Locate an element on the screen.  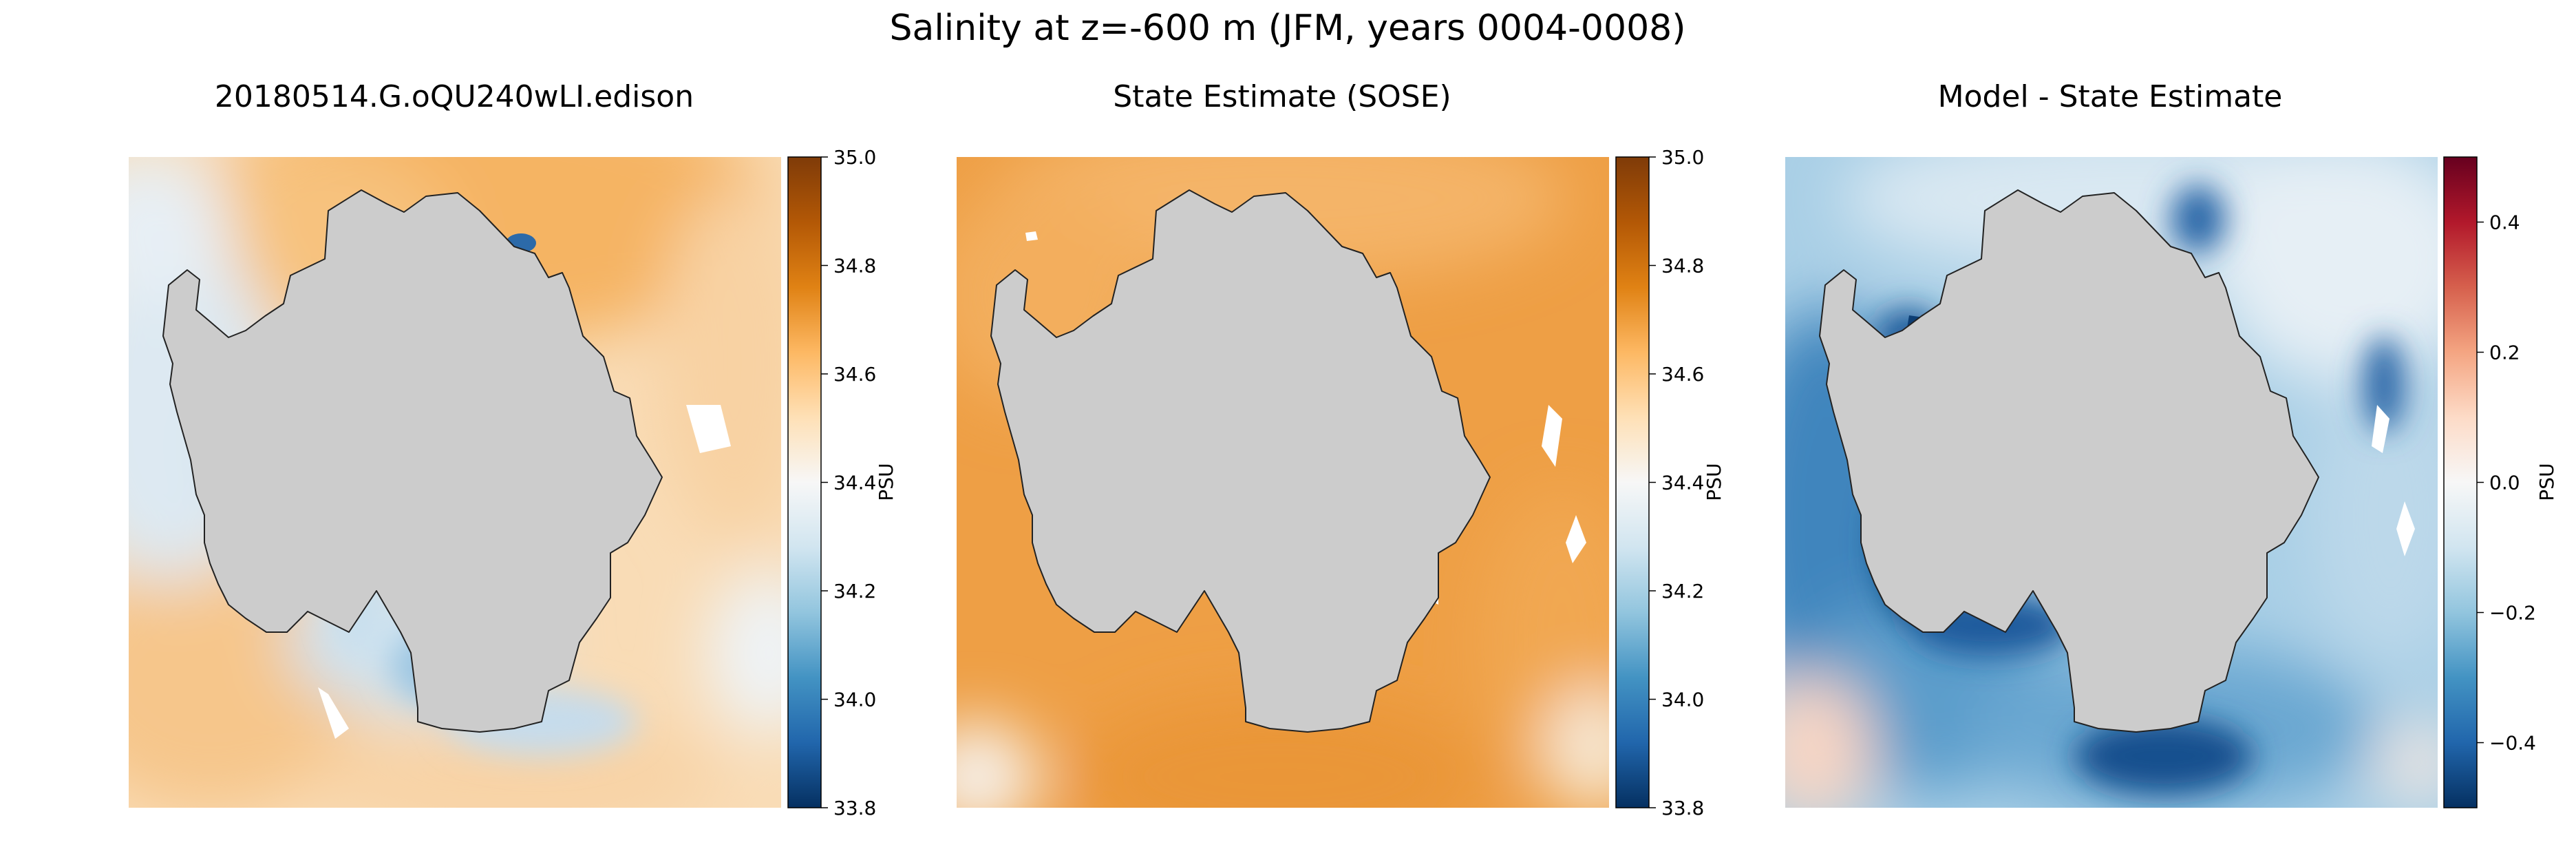
antarctica-land-model is located at coordinates (412, 461).